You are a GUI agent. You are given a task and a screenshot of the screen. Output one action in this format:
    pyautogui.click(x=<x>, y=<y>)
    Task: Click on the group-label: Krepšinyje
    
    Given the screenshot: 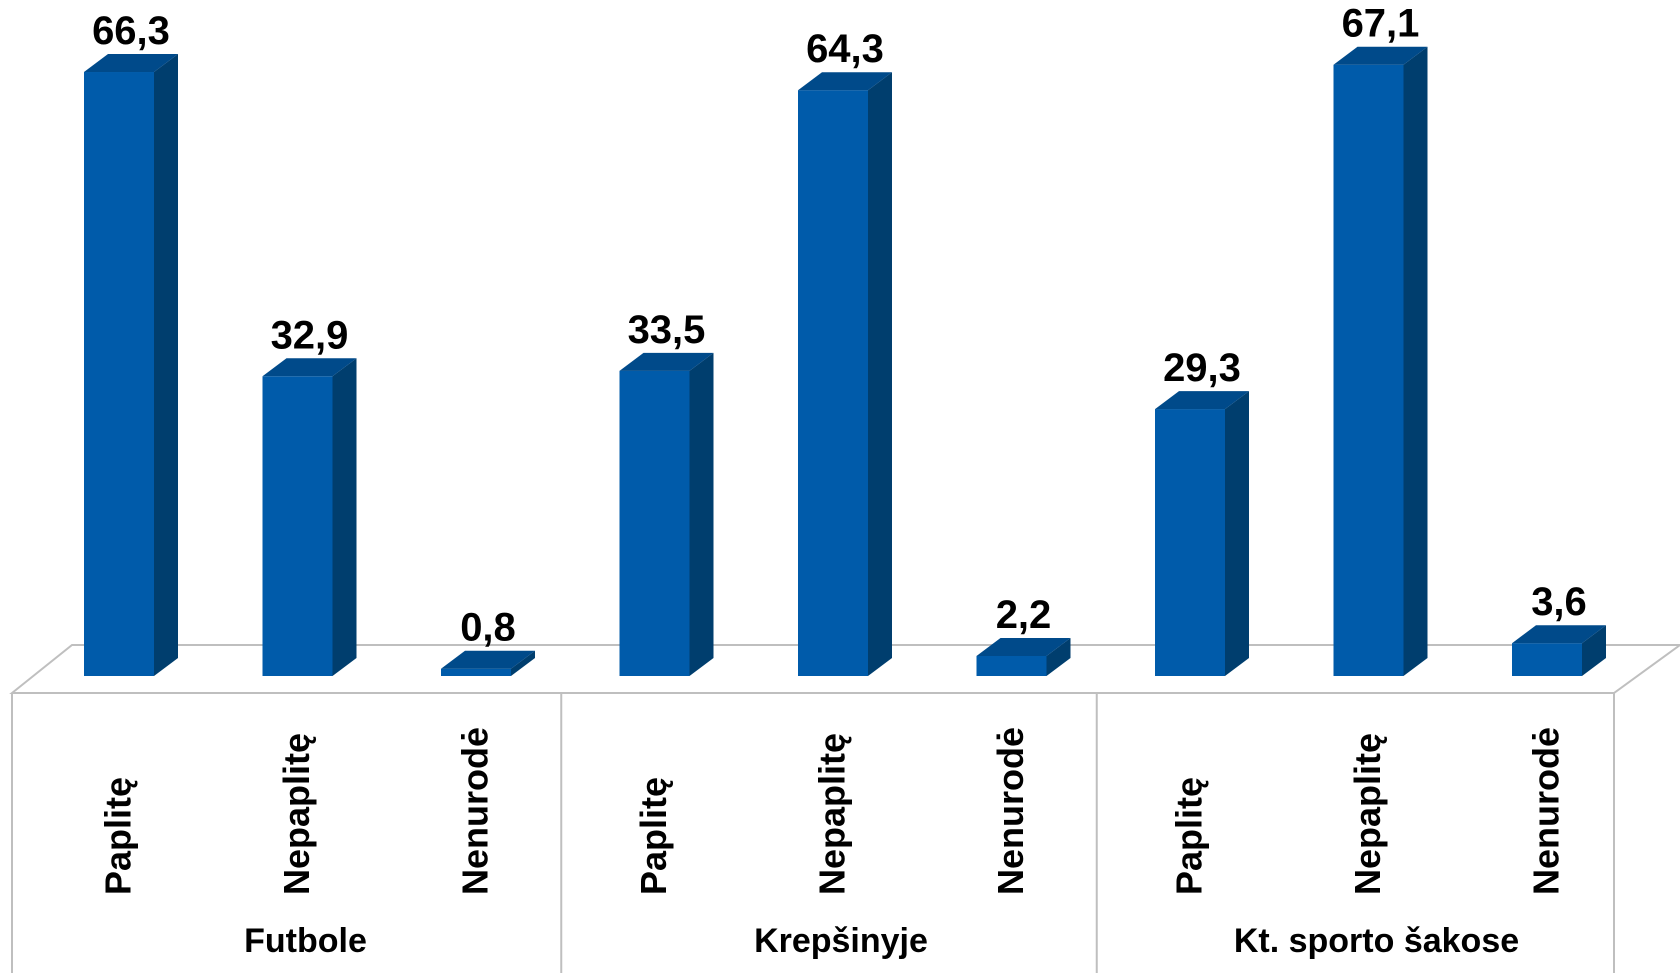 What is the action you would take?
    pyautogui.click(x=841, y=941)
    